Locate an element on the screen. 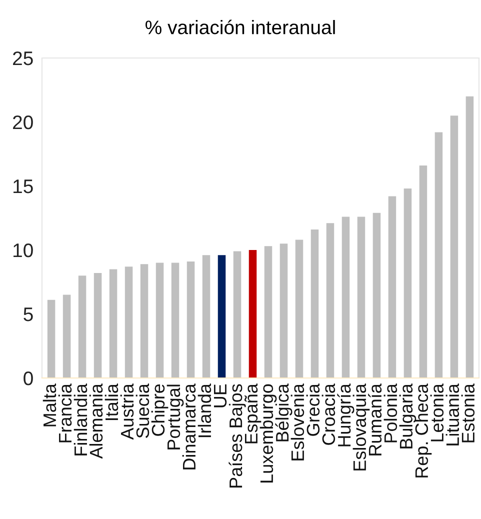 This screenshot has width=481, height=519. y-tick-label: 15 is located at coordinates (23, 187).